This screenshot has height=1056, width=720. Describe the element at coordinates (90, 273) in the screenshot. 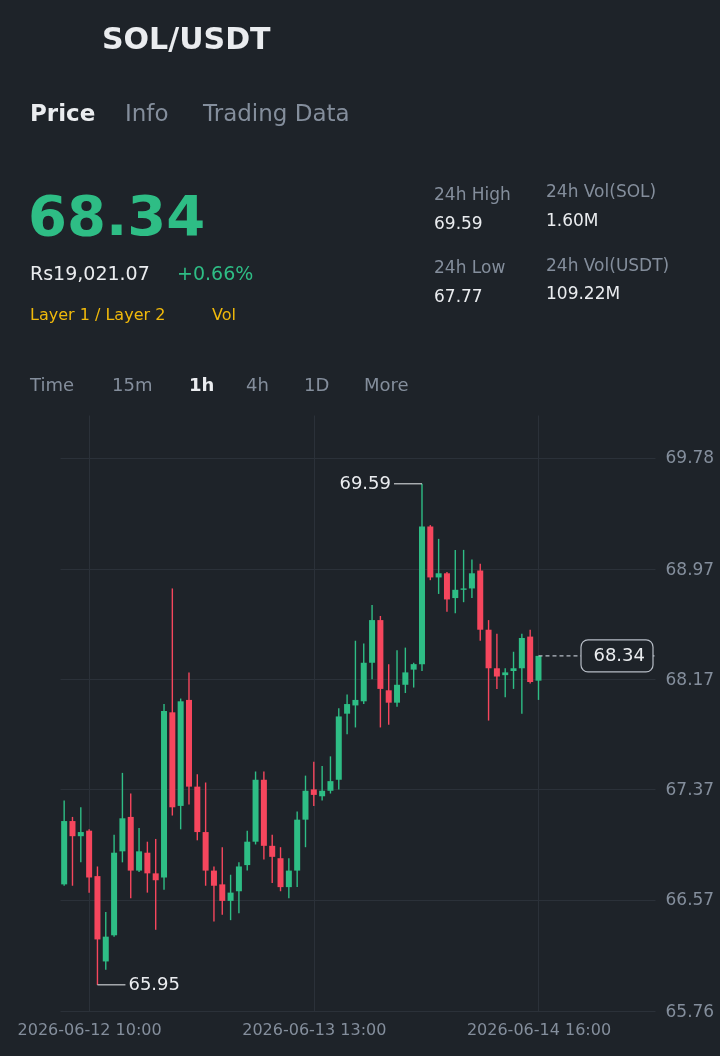

I see `text: Rs19,021.07` at that location.